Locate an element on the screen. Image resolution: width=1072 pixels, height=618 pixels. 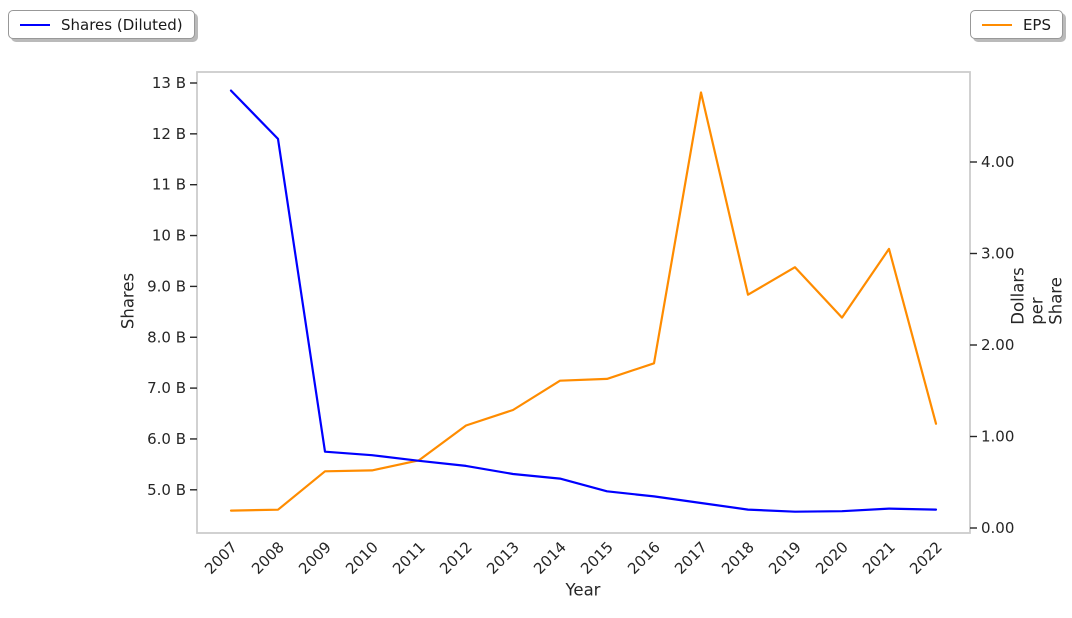
x-tick-label: 2007 is located at coordinates (221, 558).